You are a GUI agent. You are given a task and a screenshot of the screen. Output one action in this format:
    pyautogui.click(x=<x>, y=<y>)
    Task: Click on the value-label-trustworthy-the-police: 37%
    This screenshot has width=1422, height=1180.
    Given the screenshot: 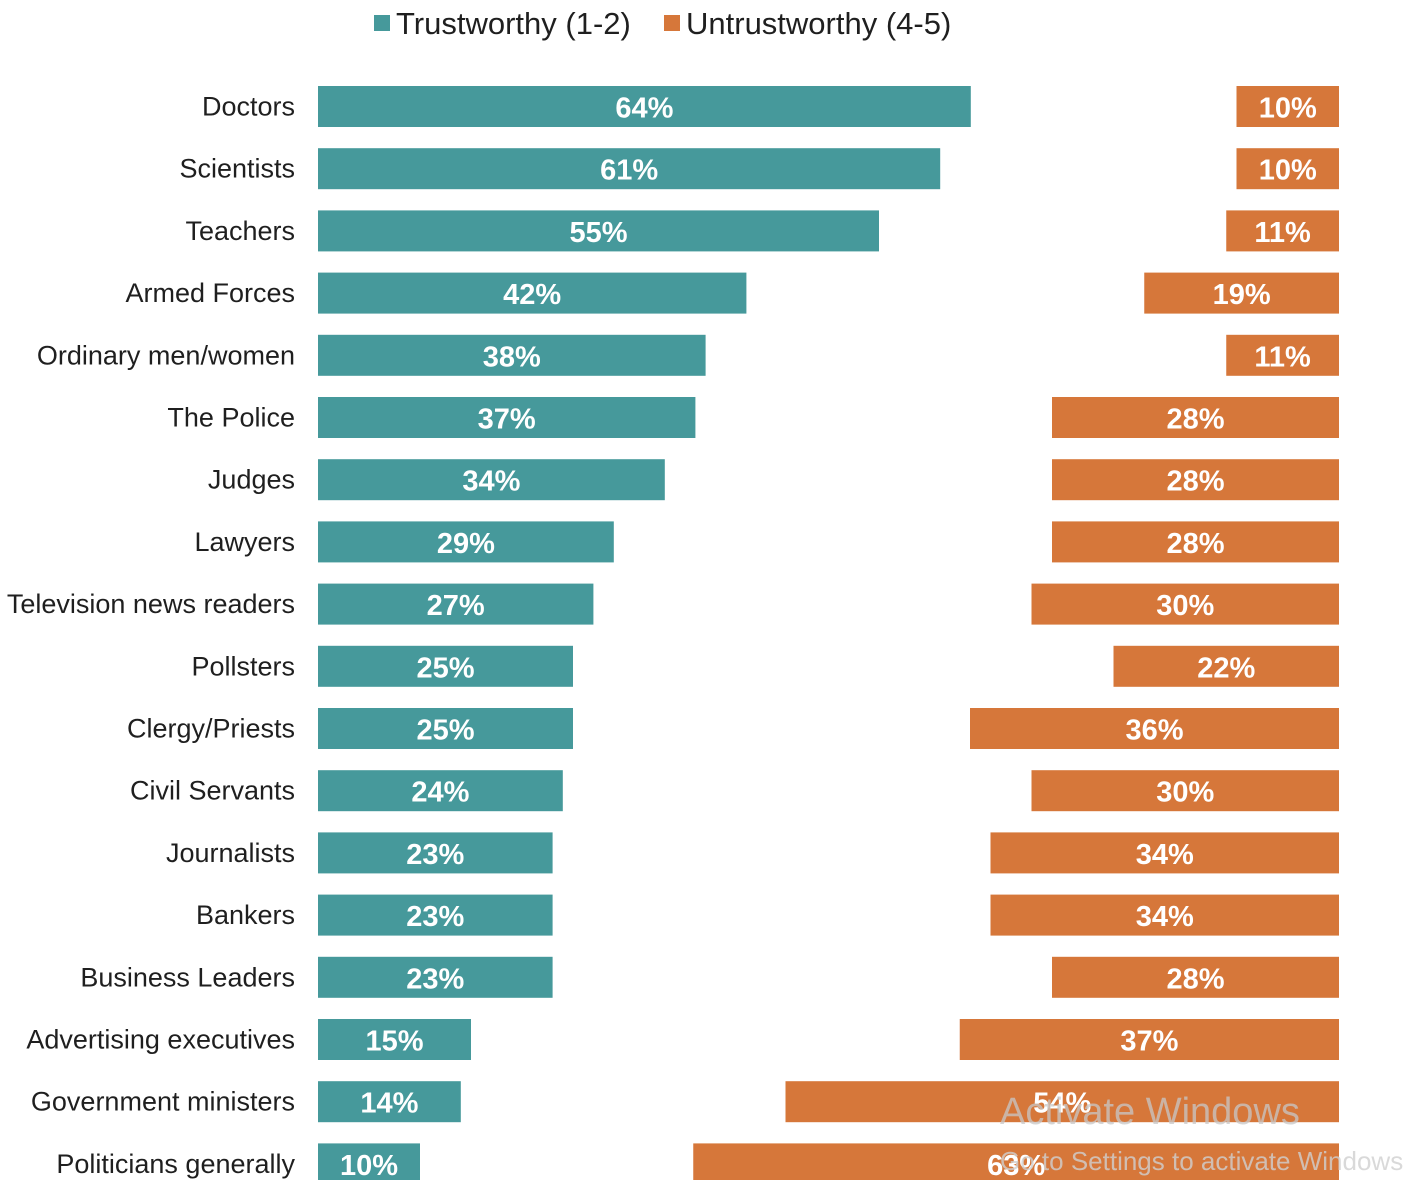 What is the action you would take?
    pyautogui.click(x=507, y=420)
    